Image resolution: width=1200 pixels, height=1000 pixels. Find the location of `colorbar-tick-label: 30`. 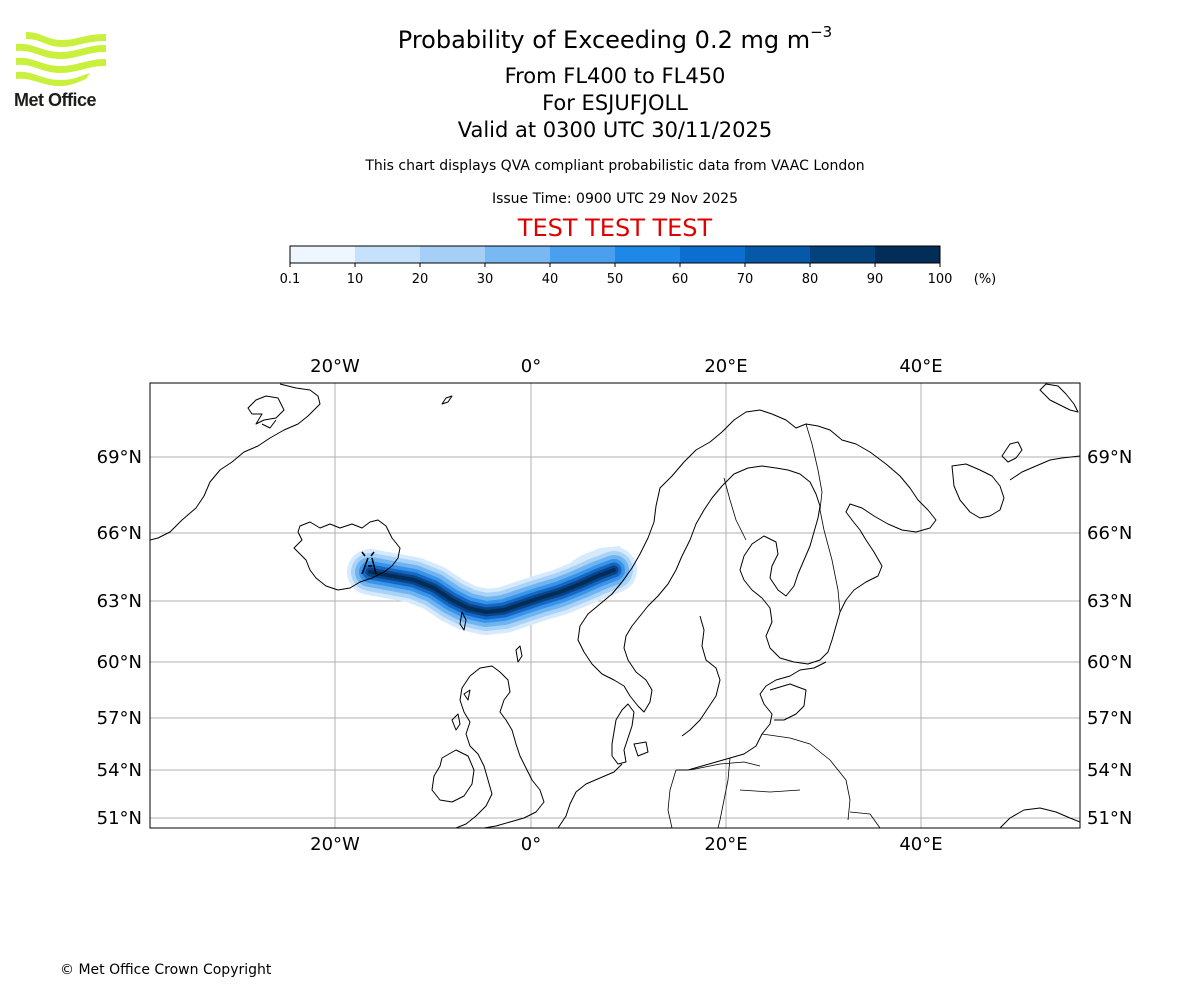

colorbar-tick-label: 30 is located at coordinates (485, 279).